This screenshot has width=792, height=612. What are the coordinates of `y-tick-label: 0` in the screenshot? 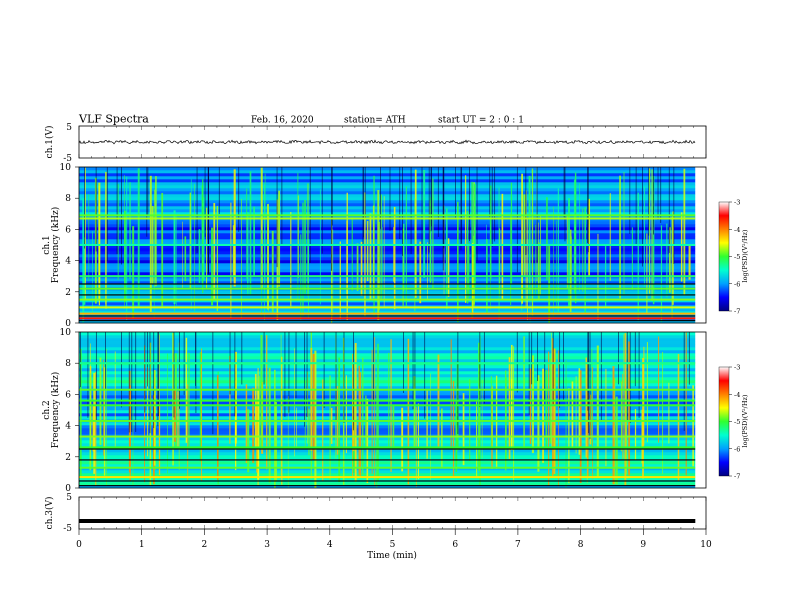 It's located at (68, 324).